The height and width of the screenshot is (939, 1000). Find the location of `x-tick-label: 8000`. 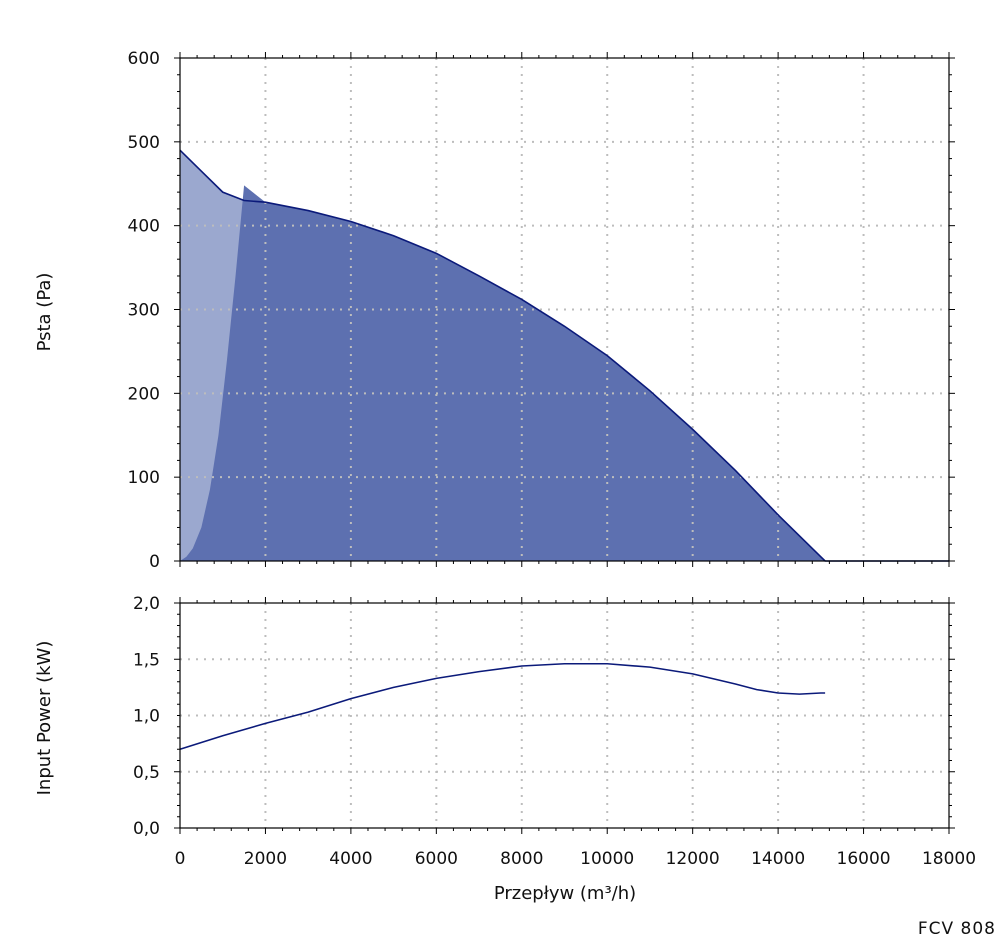

x-tick-label: 8000 is located at coordinates (521, 859).